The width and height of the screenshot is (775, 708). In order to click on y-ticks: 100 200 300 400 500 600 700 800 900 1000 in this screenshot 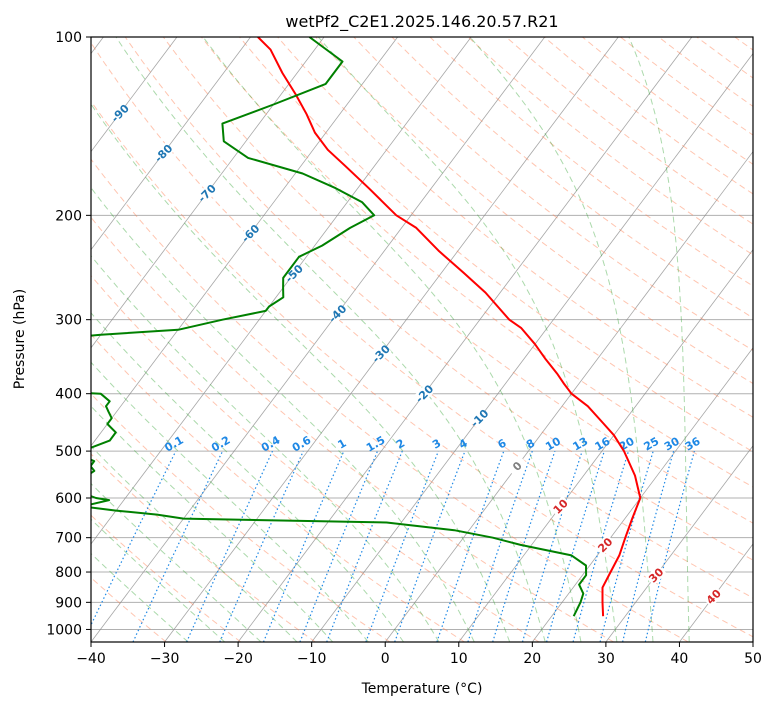, I will do `click(68, 334)`.